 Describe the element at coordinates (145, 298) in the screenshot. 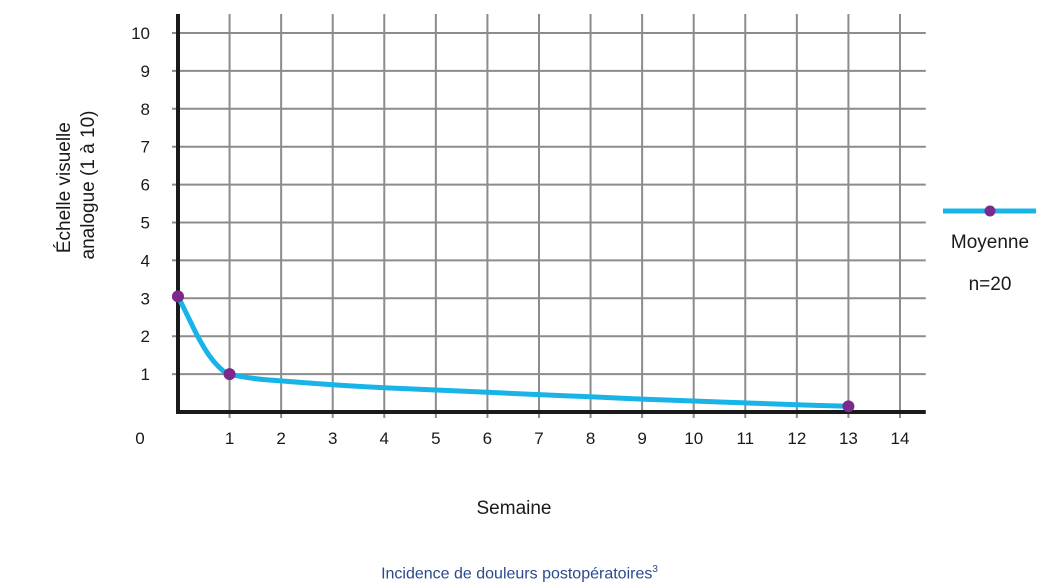

I see `y-tick-label-3: 3` at that location.